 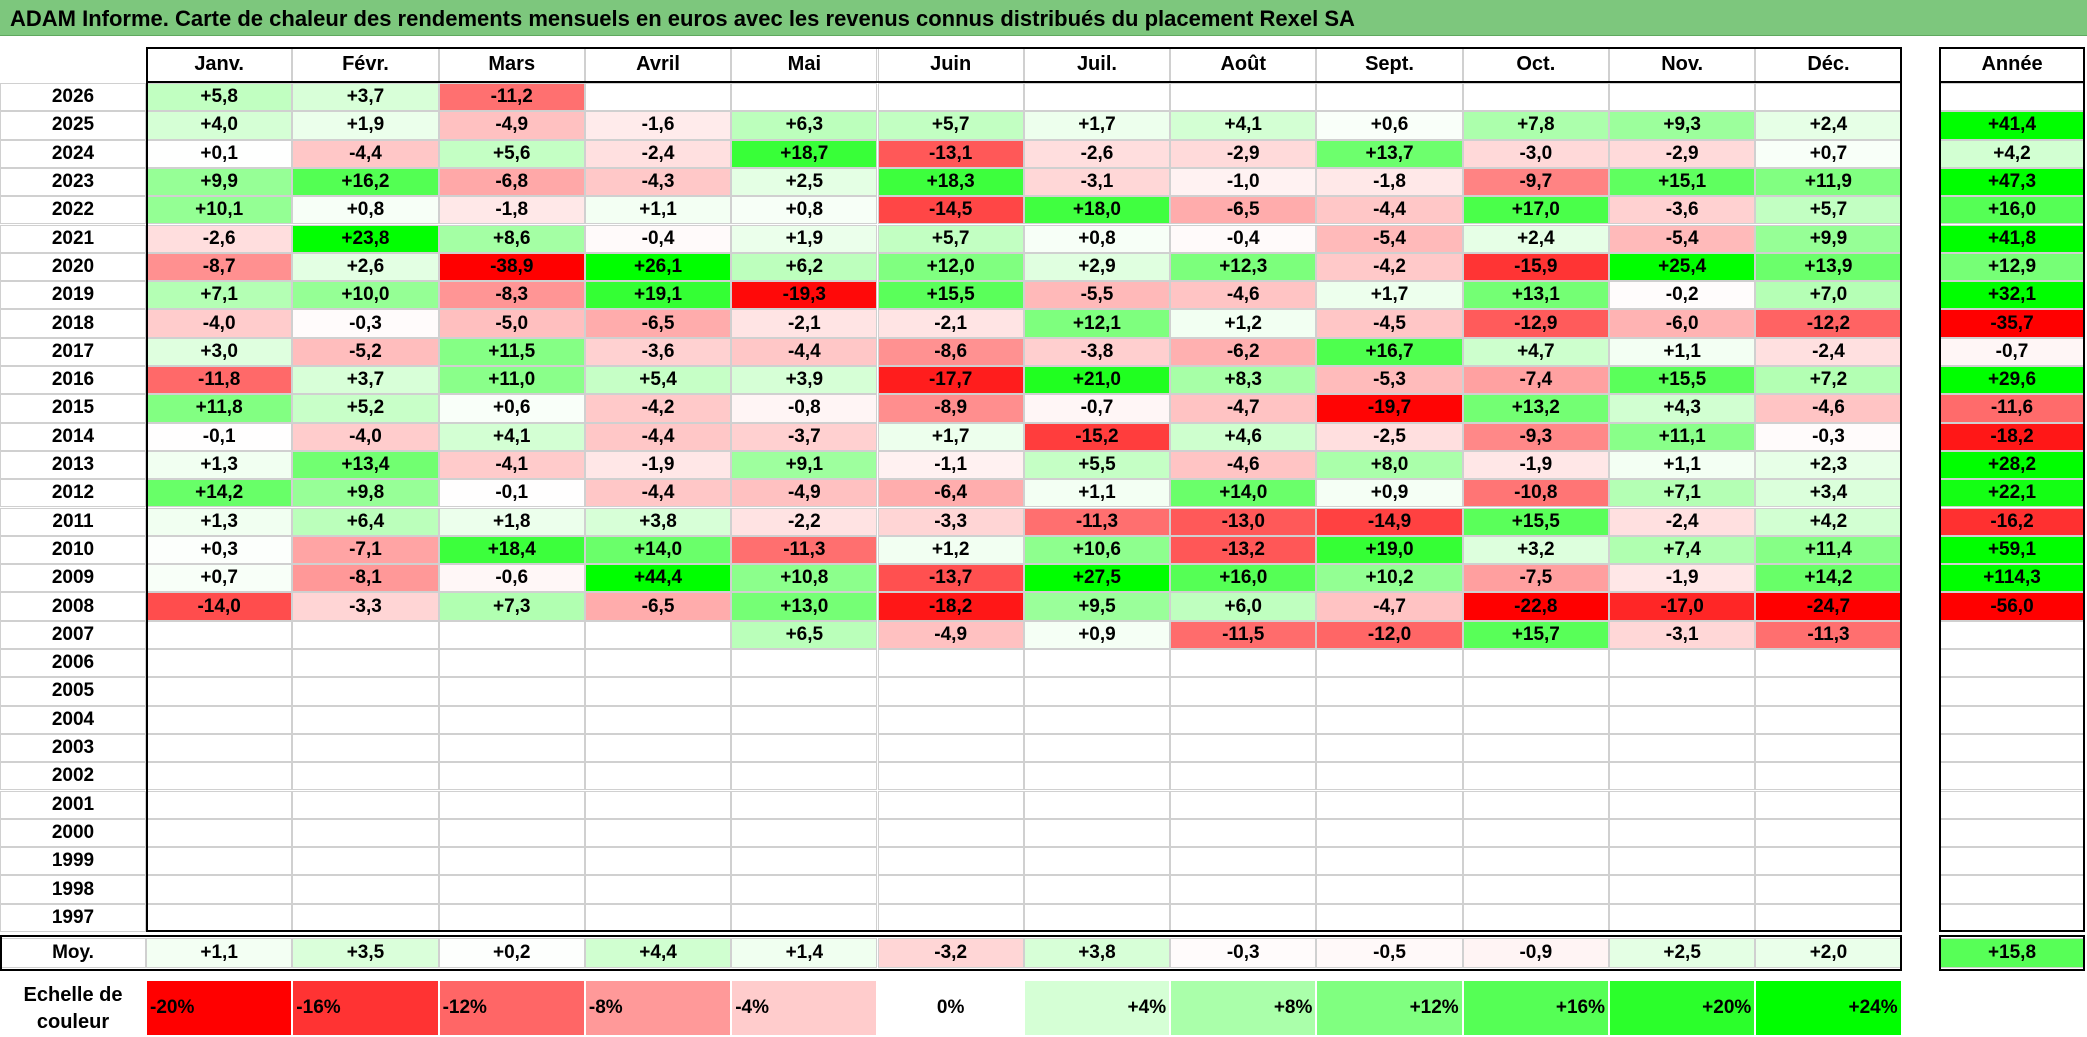 I want to click on heatmap-cell: +3,0, so click(x=219, y=351).